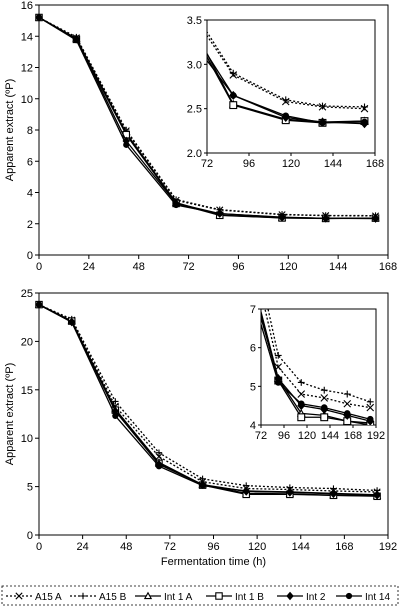  Describe the element at coordinates (30, 162) in the screenshot. I see `chart-1-y-tick-label: 6` at that location.